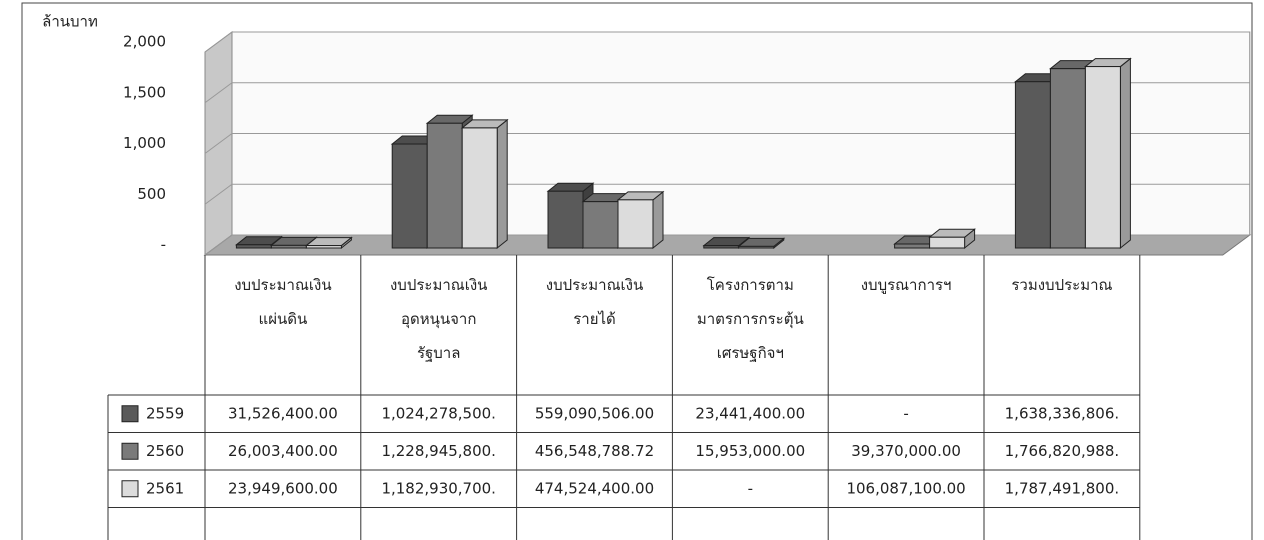  Describe the element at coordinates (750, 319) in the screenshot. I see `x-tick-label: โครงการตามมาตรการกระตุ้นเศรษฐกิจฯ` at that location.